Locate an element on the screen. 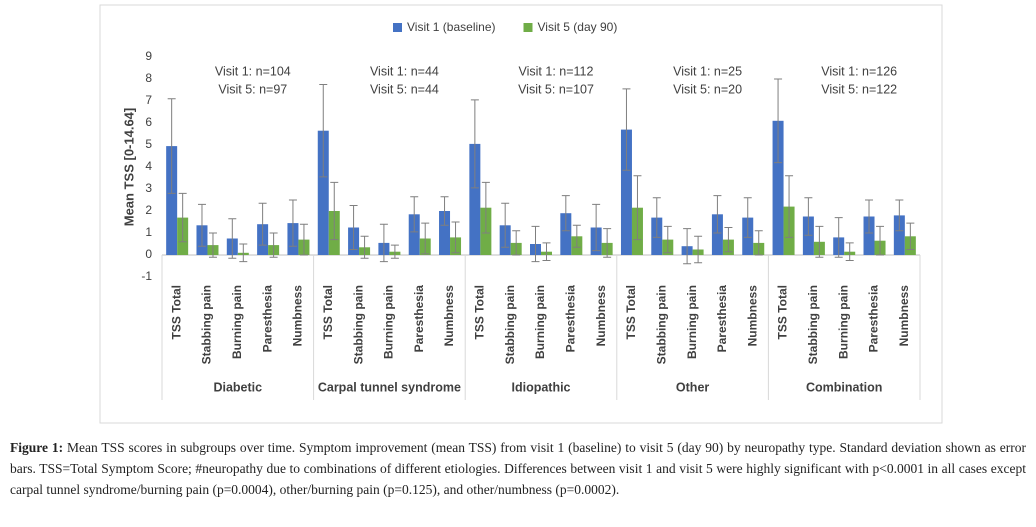 This screenshot has height=527, width=1036. y-tick-label: 1 is located at coordinates (148, 232).